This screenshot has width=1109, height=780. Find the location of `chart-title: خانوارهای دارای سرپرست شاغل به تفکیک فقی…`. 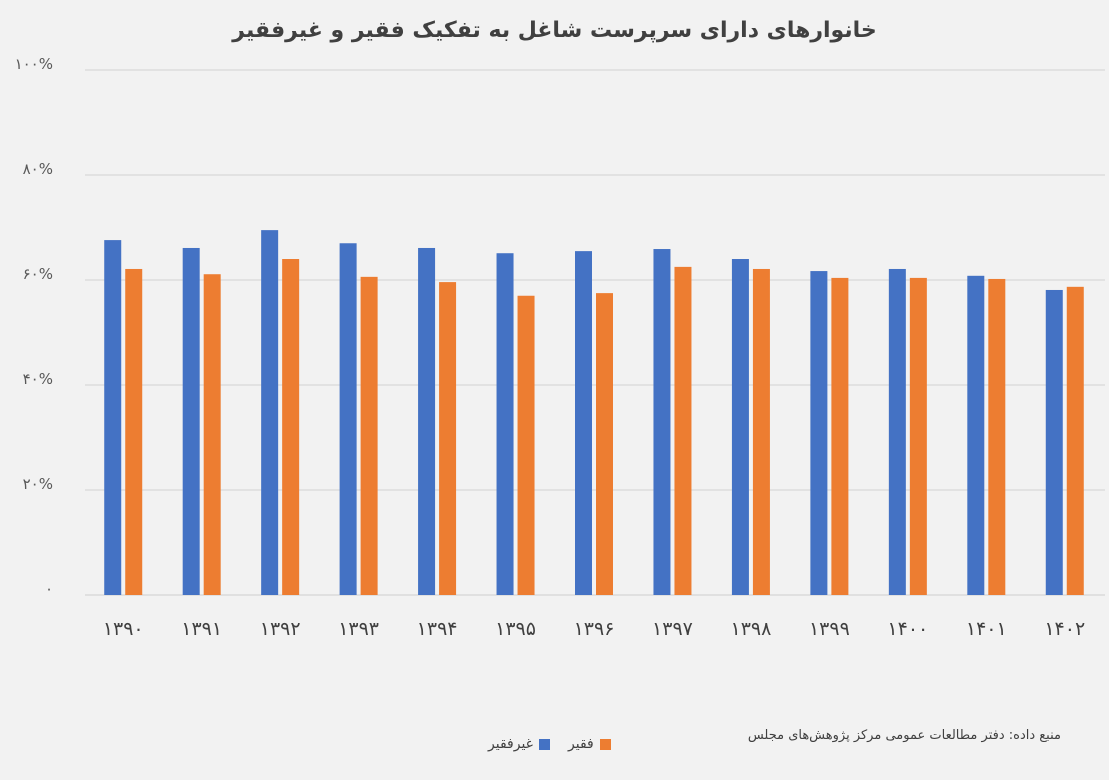

chart-title: خانوارهای دارای سرپرست شاغل به تفکیک فقی… is located at coordinates (554, 30).